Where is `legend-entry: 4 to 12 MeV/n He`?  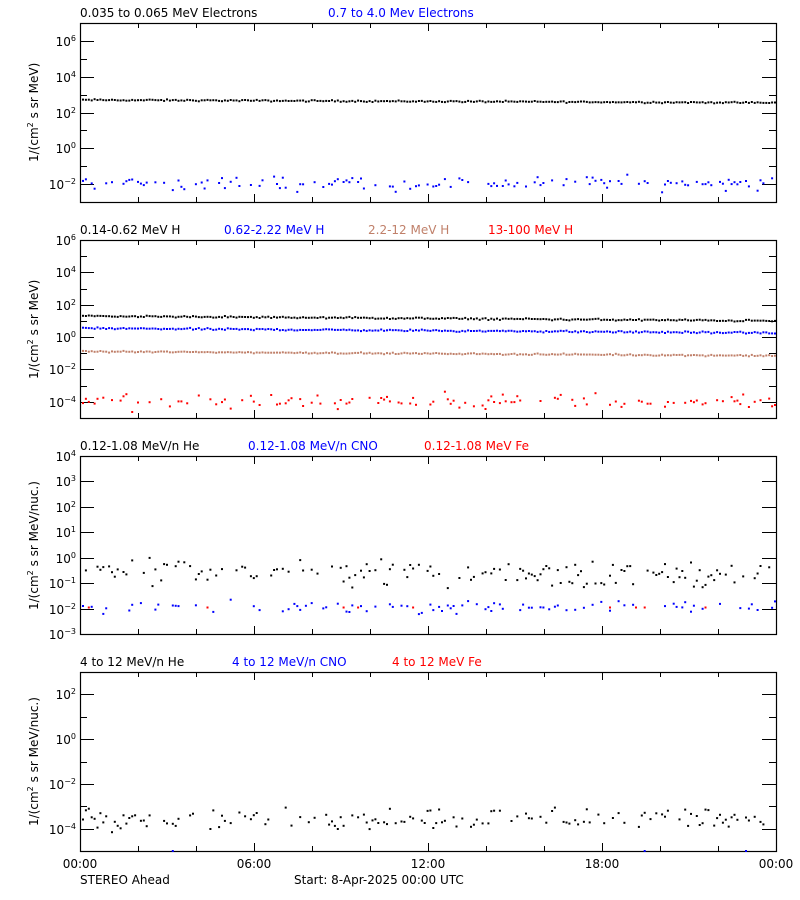 legend-entry: 4 to 12 MeV/n He is located at coordinates (132, 662).